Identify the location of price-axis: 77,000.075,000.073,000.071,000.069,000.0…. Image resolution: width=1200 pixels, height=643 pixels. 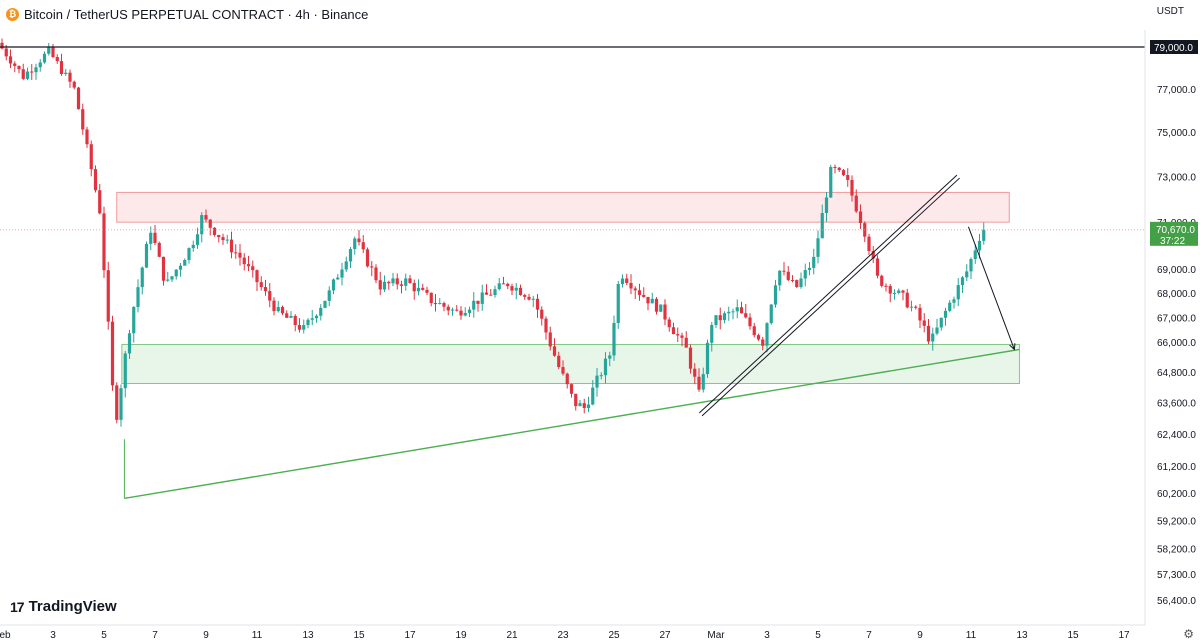
(1174, 323).